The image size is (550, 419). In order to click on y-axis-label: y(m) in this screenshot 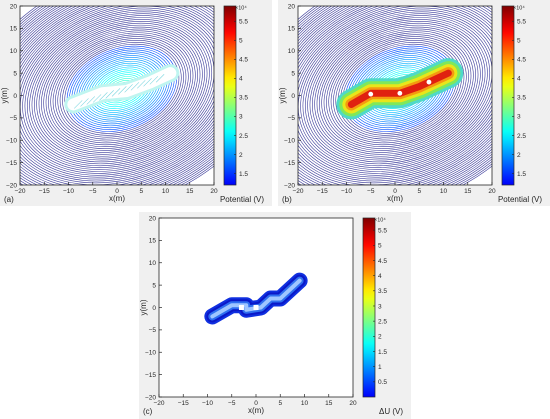, I will do `click(4, 95)`.